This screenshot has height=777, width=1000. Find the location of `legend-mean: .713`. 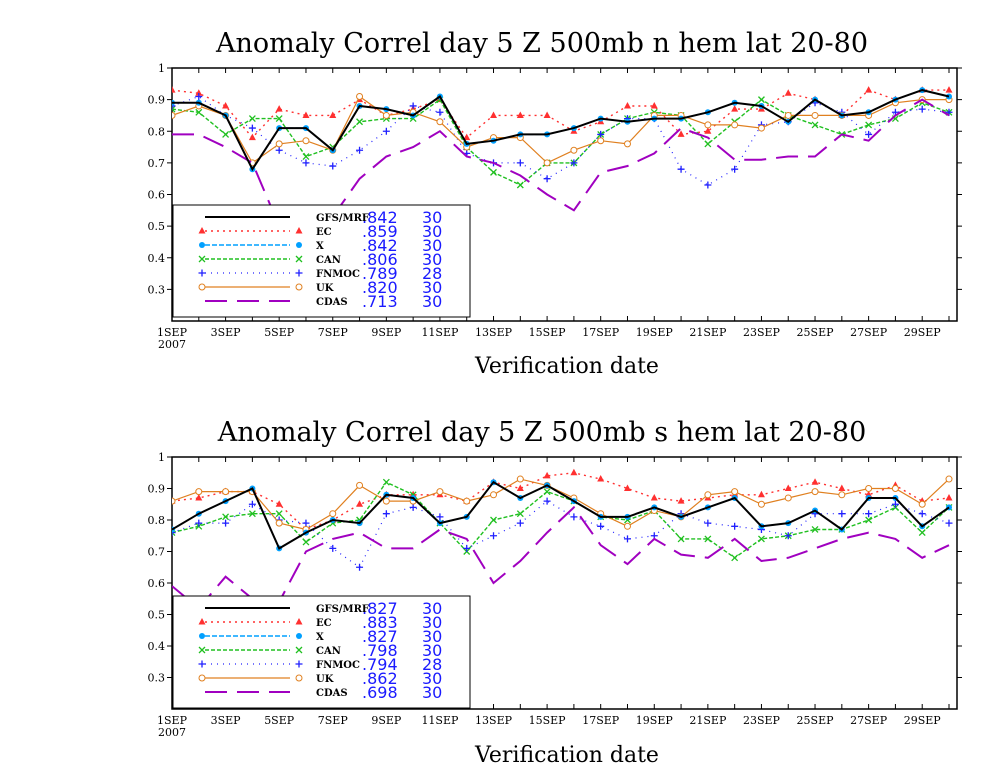

legend-mean: .713 is located at coordinates (380, 301).